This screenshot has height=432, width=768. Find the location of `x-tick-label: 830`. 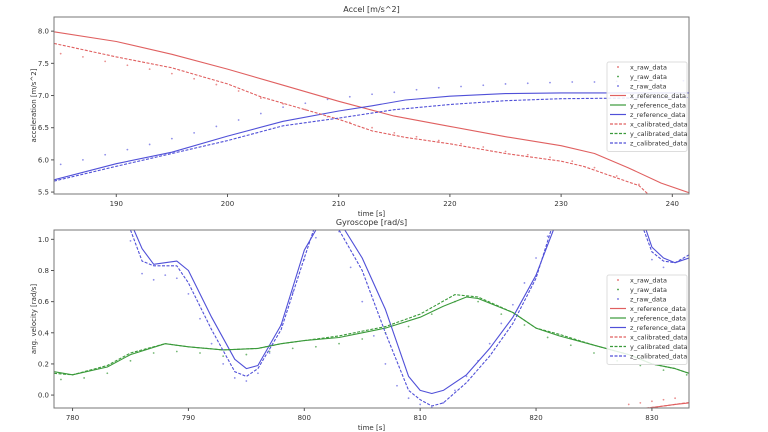

x-tick-label: 830 is located at coordinates (651, 418).